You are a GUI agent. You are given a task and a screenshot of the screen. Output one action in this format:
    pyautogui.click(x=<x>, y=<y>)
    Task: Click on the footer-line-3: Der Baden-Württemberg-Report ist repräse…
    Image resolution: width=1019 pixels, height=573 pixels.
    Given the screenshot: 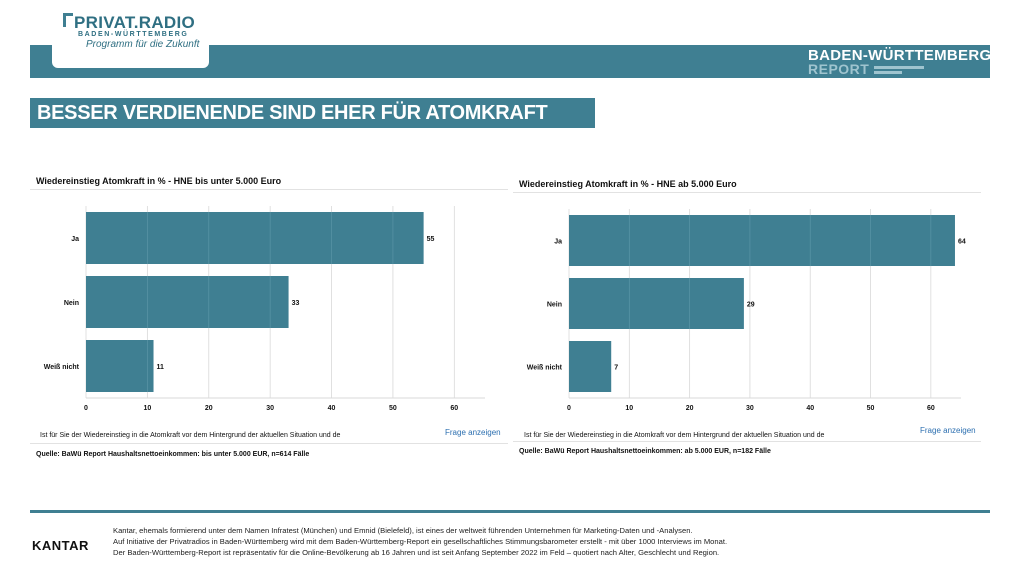 What is the action you would take?
    pyautogui.click(x=416, y=552)
    